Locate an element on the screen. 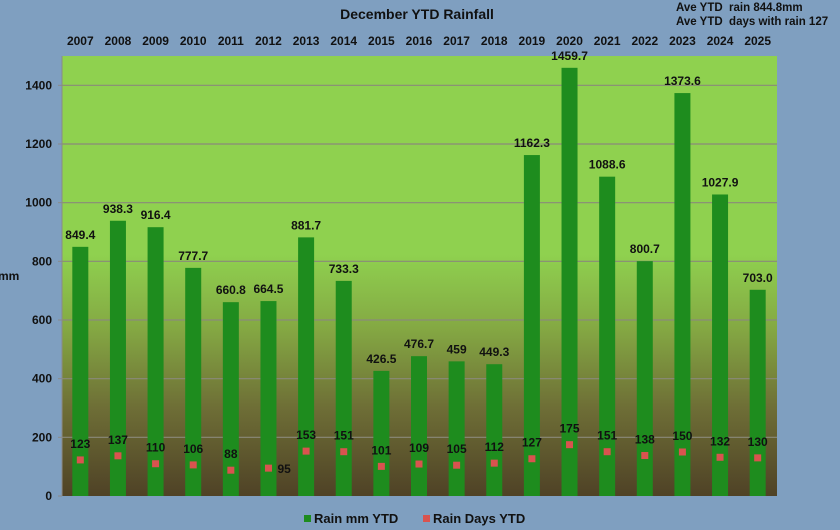 The image size is (840, 530). y-tick-label: 400 is located at coordinates (42, 379).